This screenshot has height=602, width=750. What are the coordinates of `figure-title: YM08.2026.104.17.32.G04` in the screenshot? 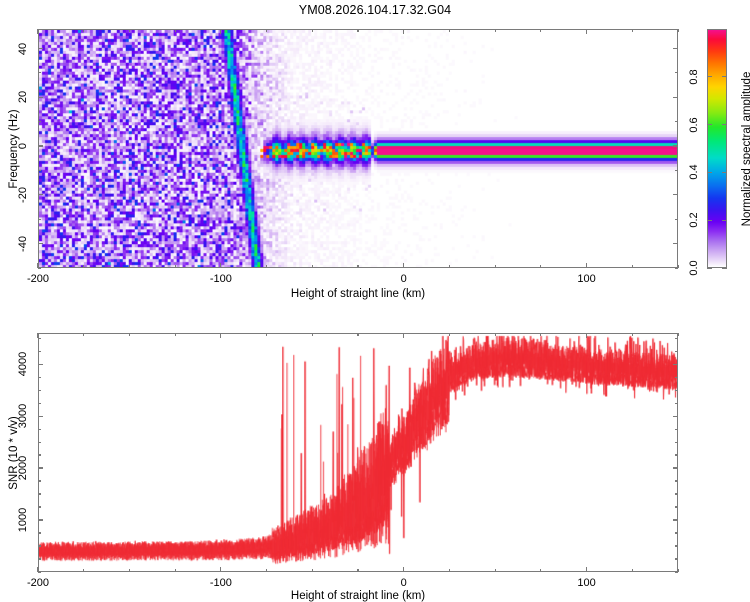 It's located at (375, 10).